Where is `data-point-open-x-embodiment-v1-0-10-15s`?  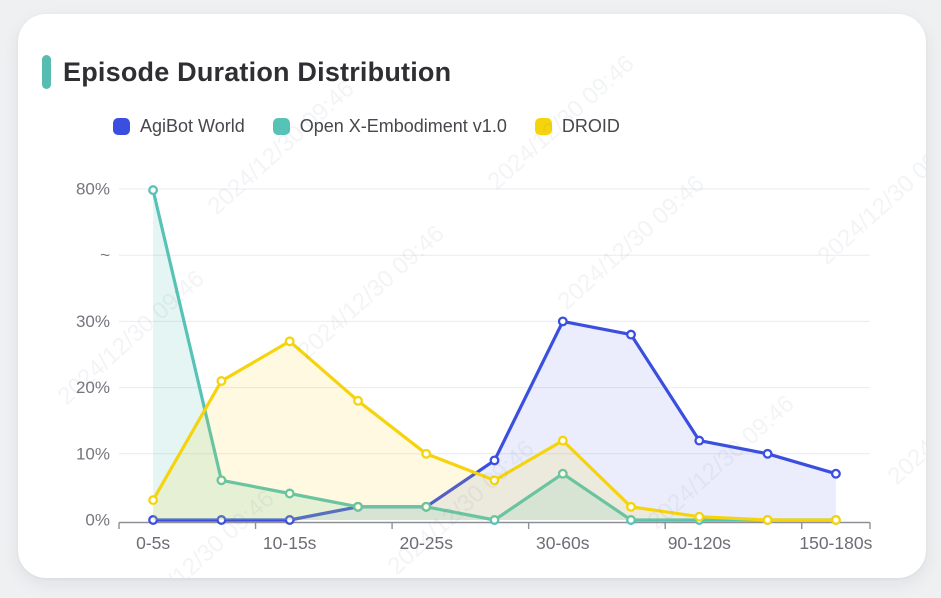
data-point-open-x-embodiment-v1-0-10-15s is located at coordinates (289, 493).